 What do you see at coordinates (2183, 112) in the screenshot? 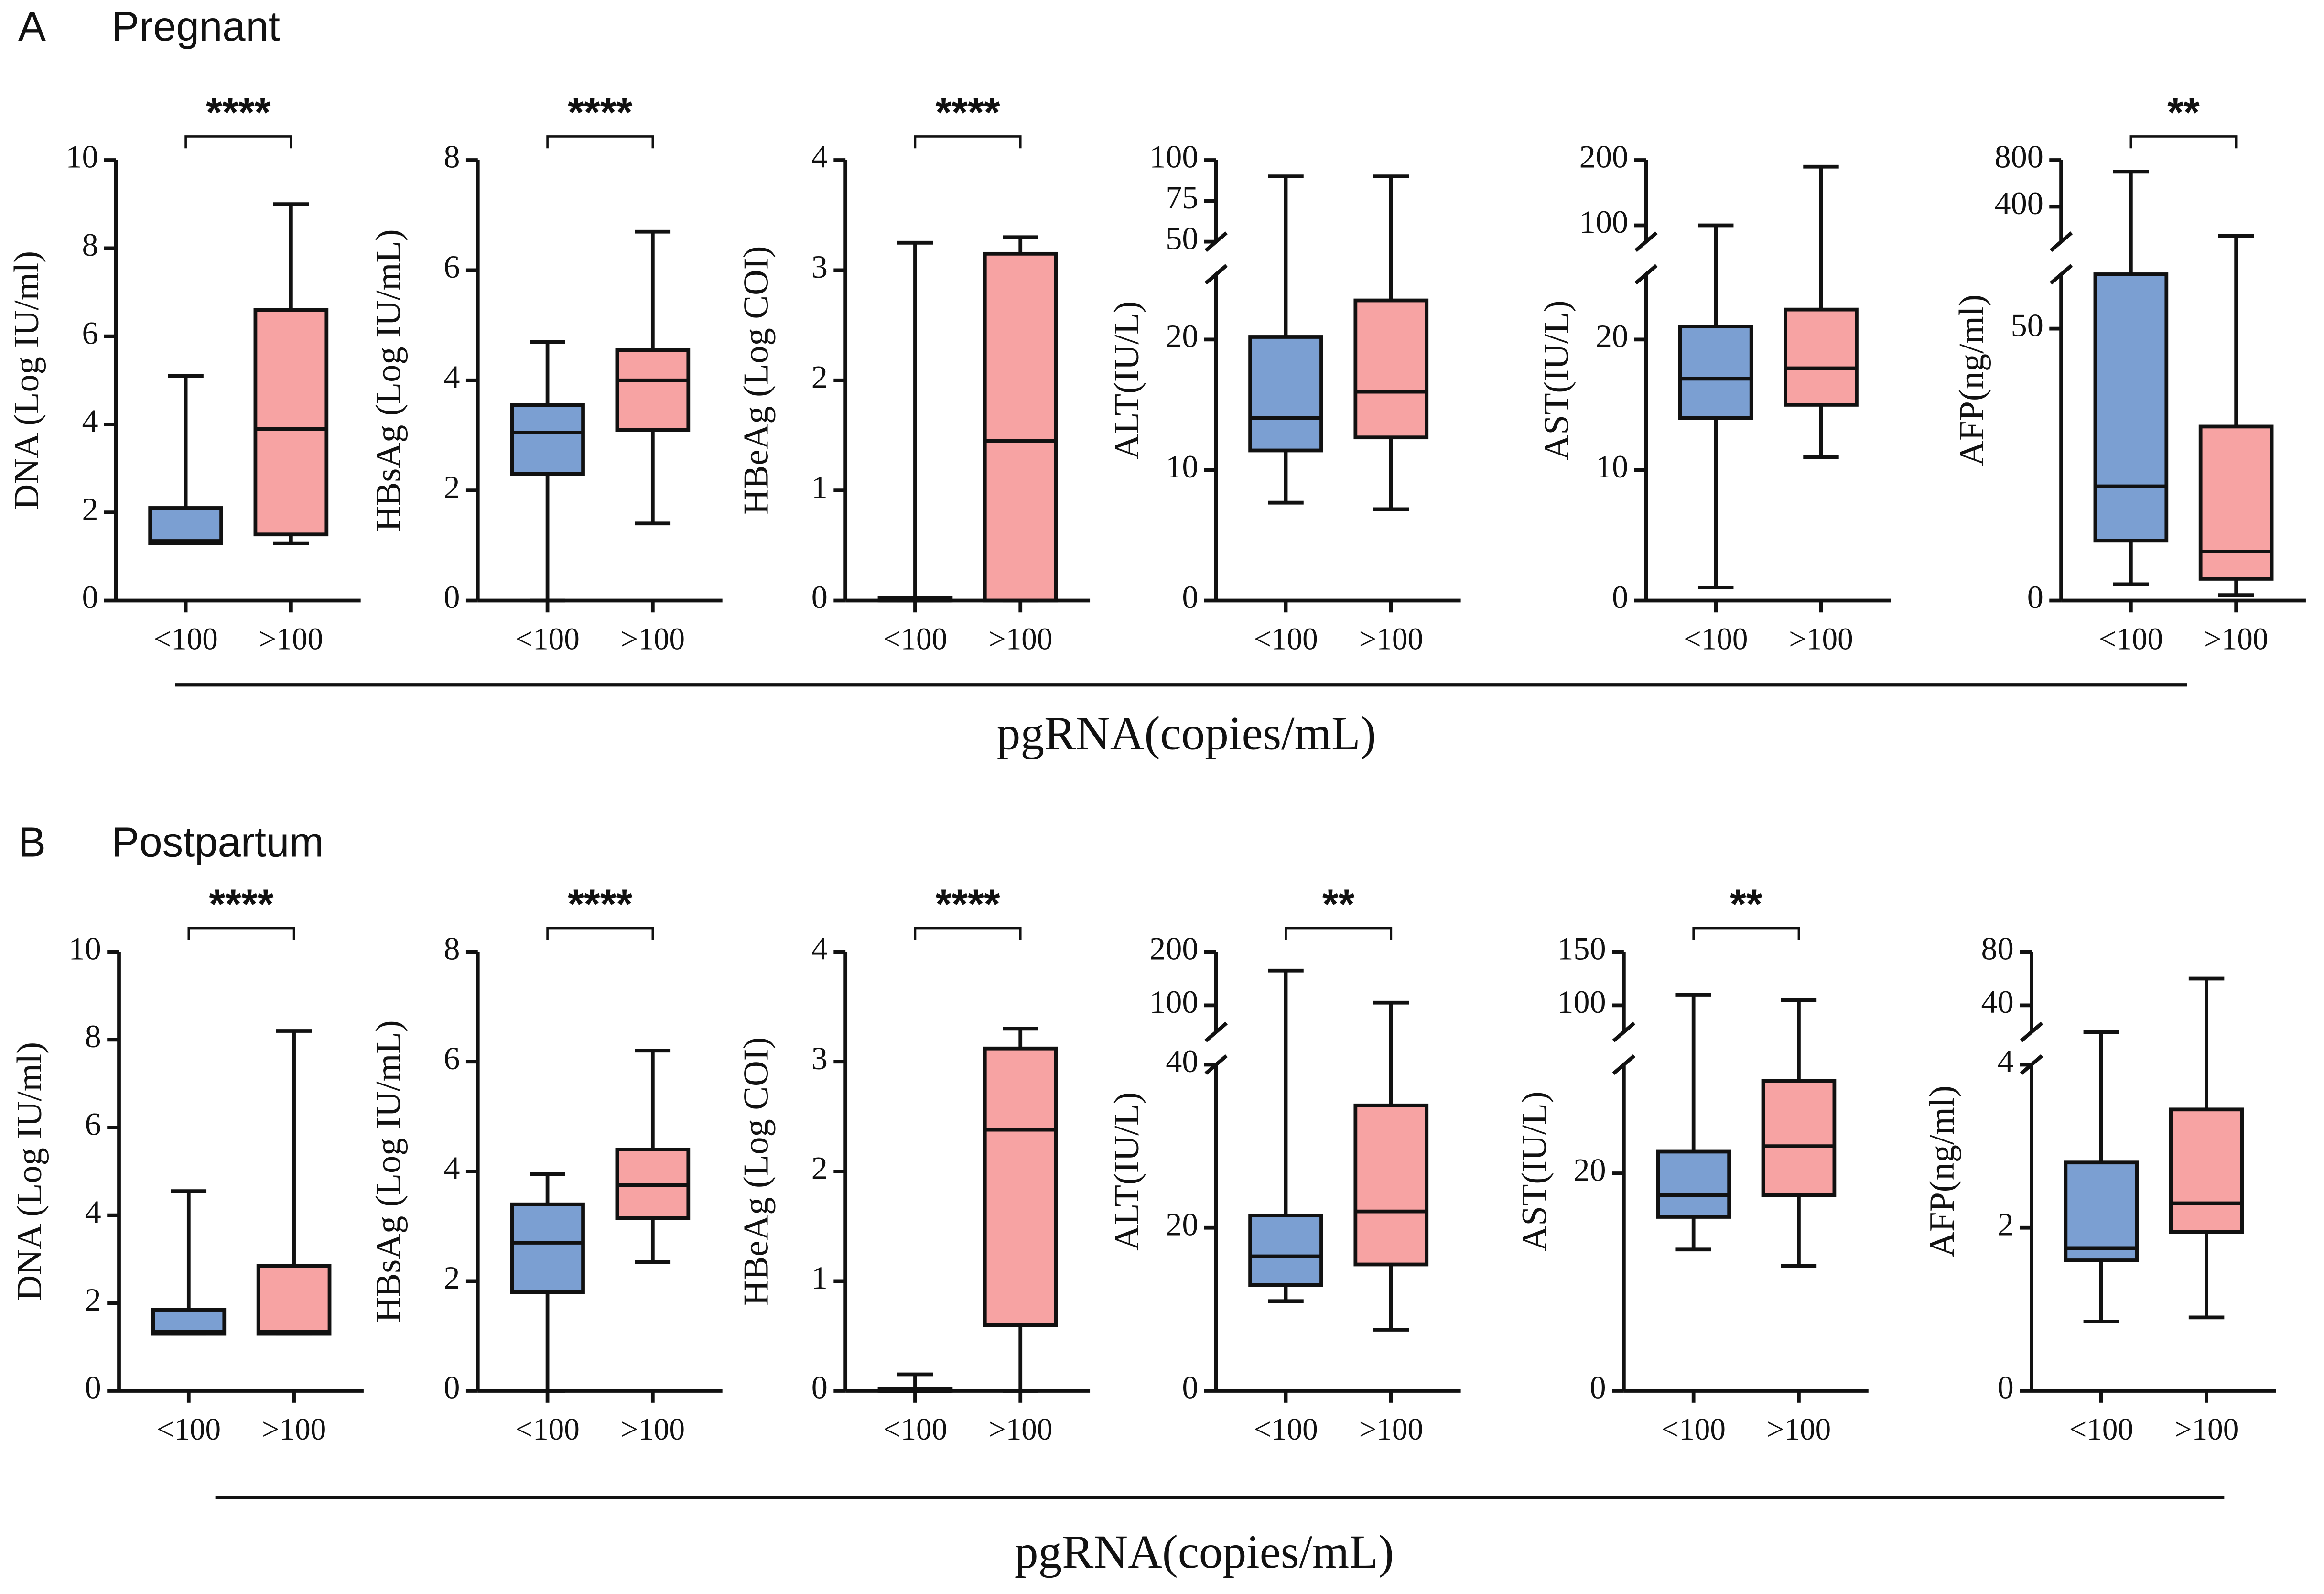
I see `significance-label: **` at bounding box center [2183, 112].